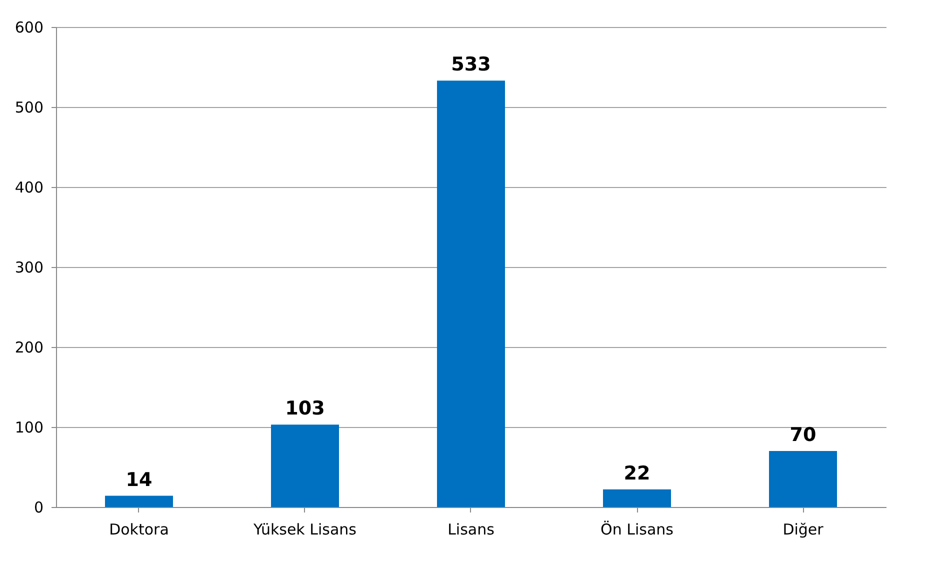  What do you see at coordinates (139, 529) in the screenshot?
I see `x-tick-label: Doktora` at bounding box center [139, 529].